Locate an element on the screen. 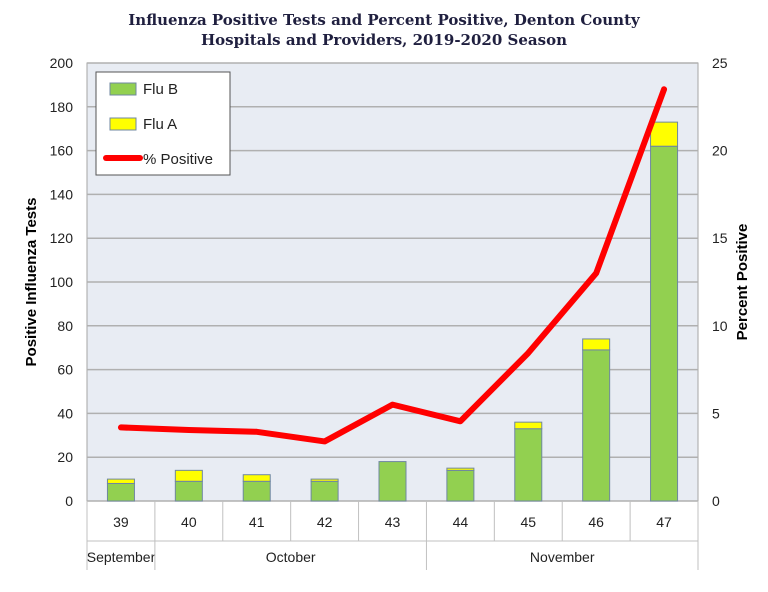 The height and width of the screenshot is (592, 768). month-label: October is located at coordinates (291, 557).